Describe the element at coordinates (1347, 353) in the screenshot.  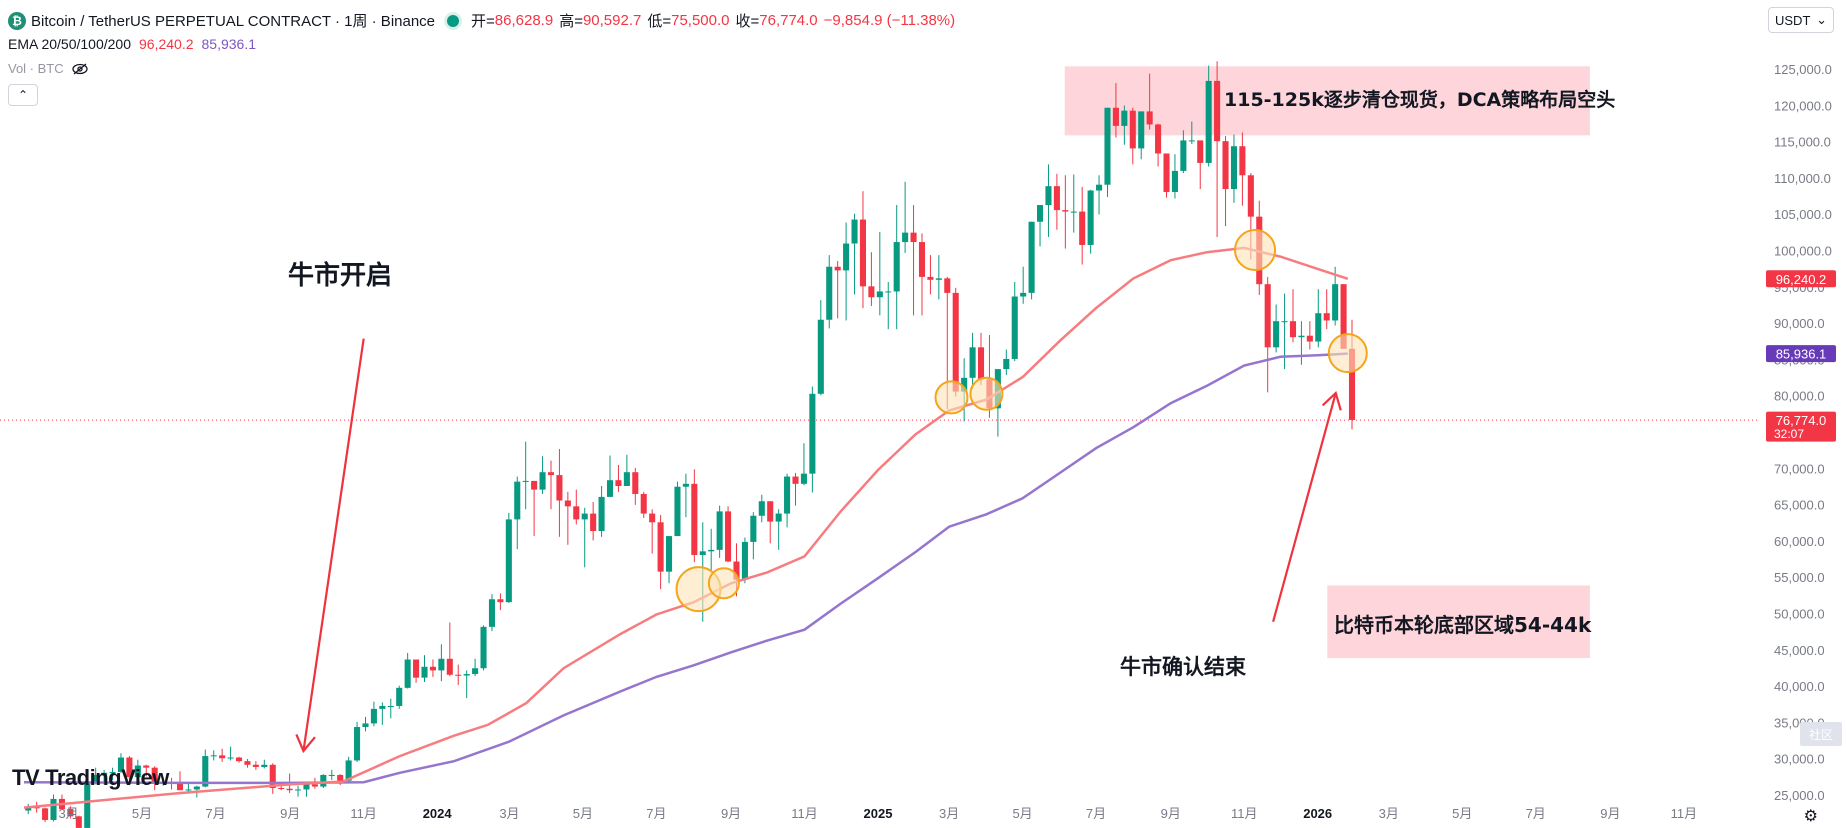
I see `highlight-circle` at that location.